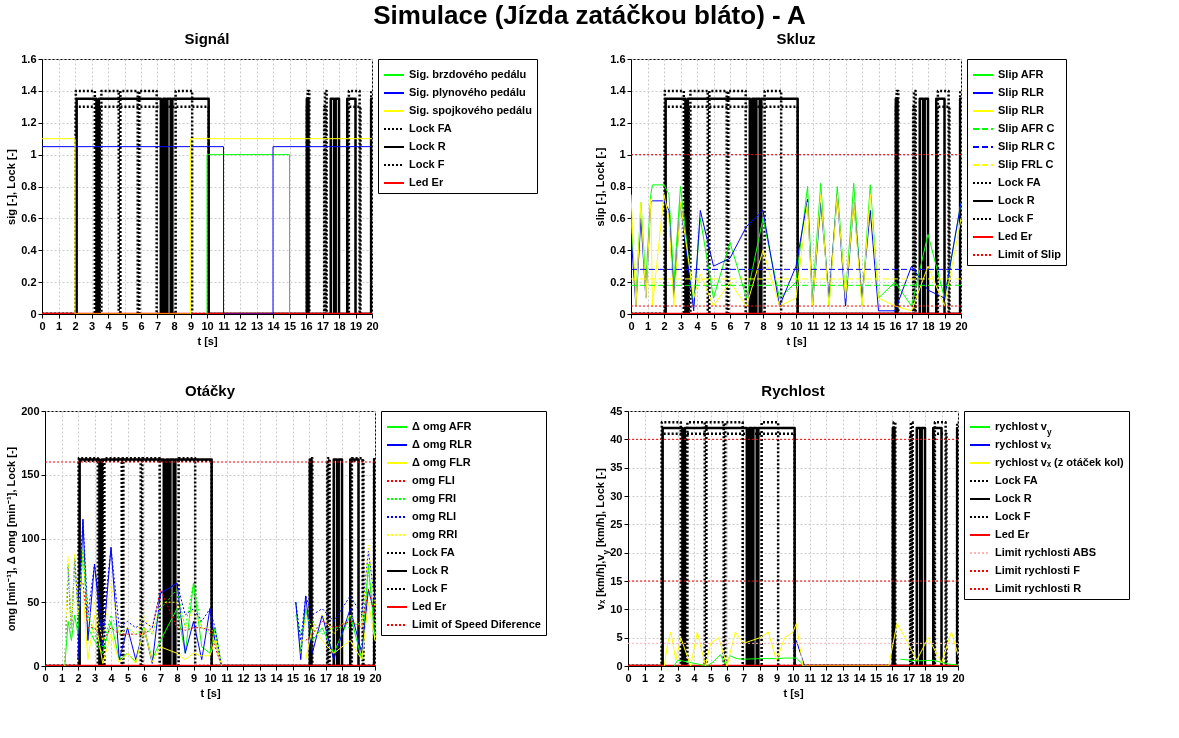  Describe the element at coordinates (434, 516) in the screenshot. I see `legend-label: omg RLI` at that location.